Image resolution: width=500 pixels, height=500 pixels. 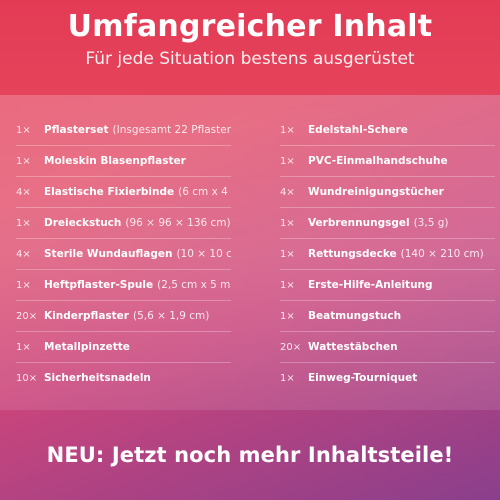 I want to click on list-item: 1× Beatmungstuch, so click(x=387, y=316).